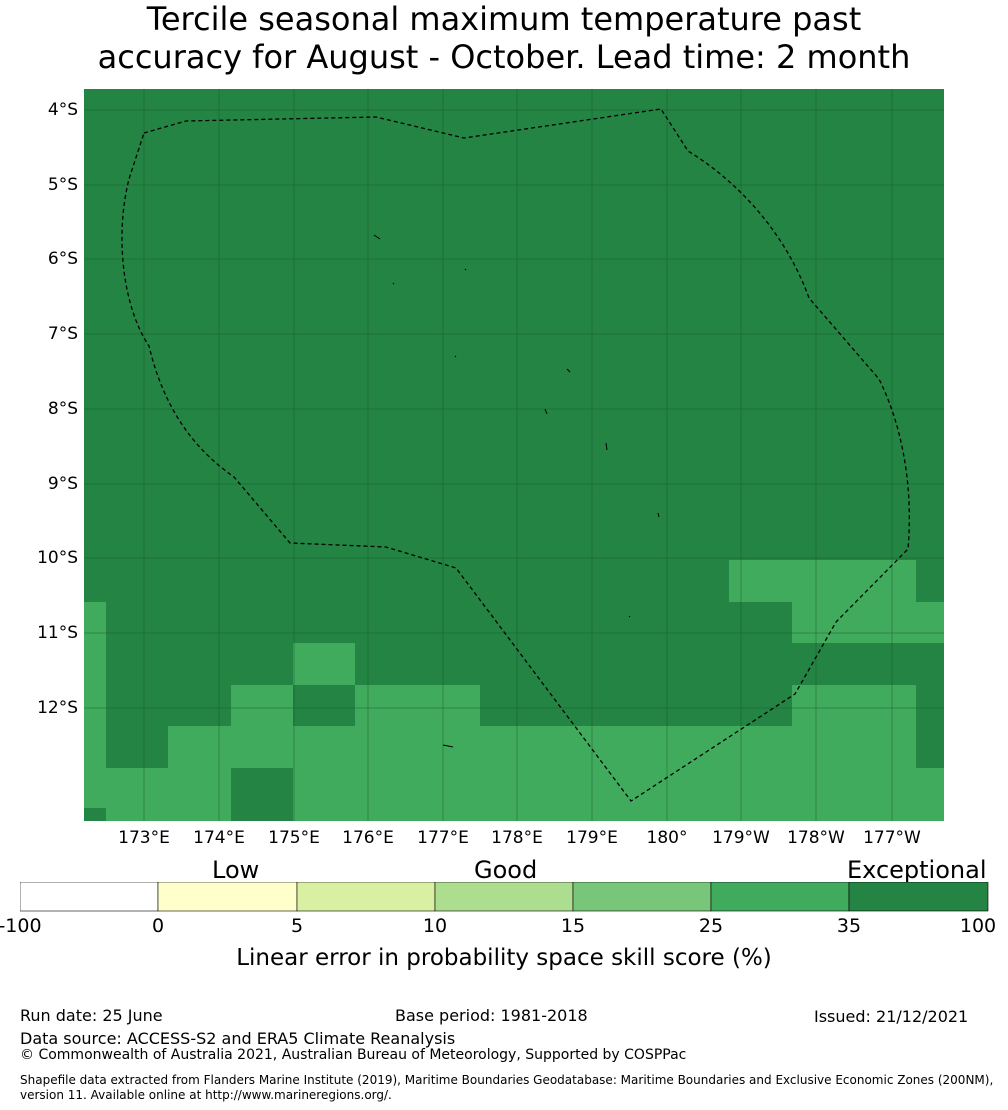 This screenshot has width=1008, height=1110. What do you see at coordinates (741, 838) in the screenshot?
I see `lon-label-179w: 179°W` at bounding box center [741, 838].